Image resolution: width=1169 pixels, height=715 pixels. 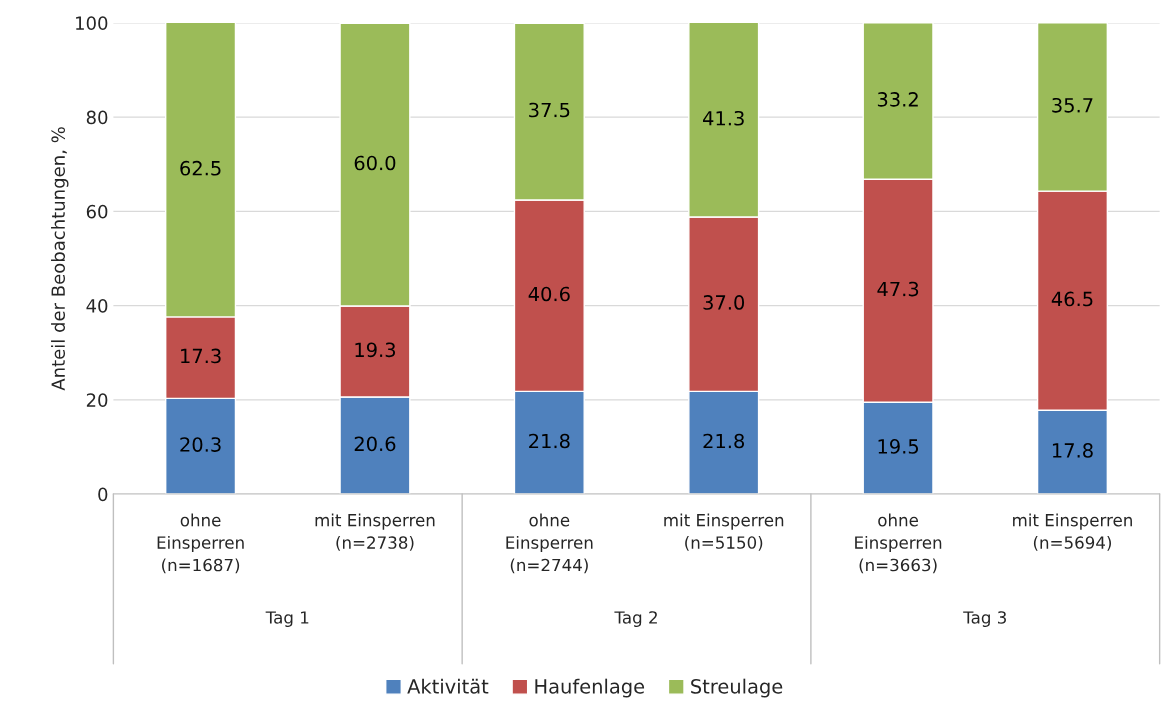 What do you see at coordinates (724, 532) in the screenshot?
I see `x-tick-label: mit Einsperren (n=5150)` at bounding box center [724, 532].